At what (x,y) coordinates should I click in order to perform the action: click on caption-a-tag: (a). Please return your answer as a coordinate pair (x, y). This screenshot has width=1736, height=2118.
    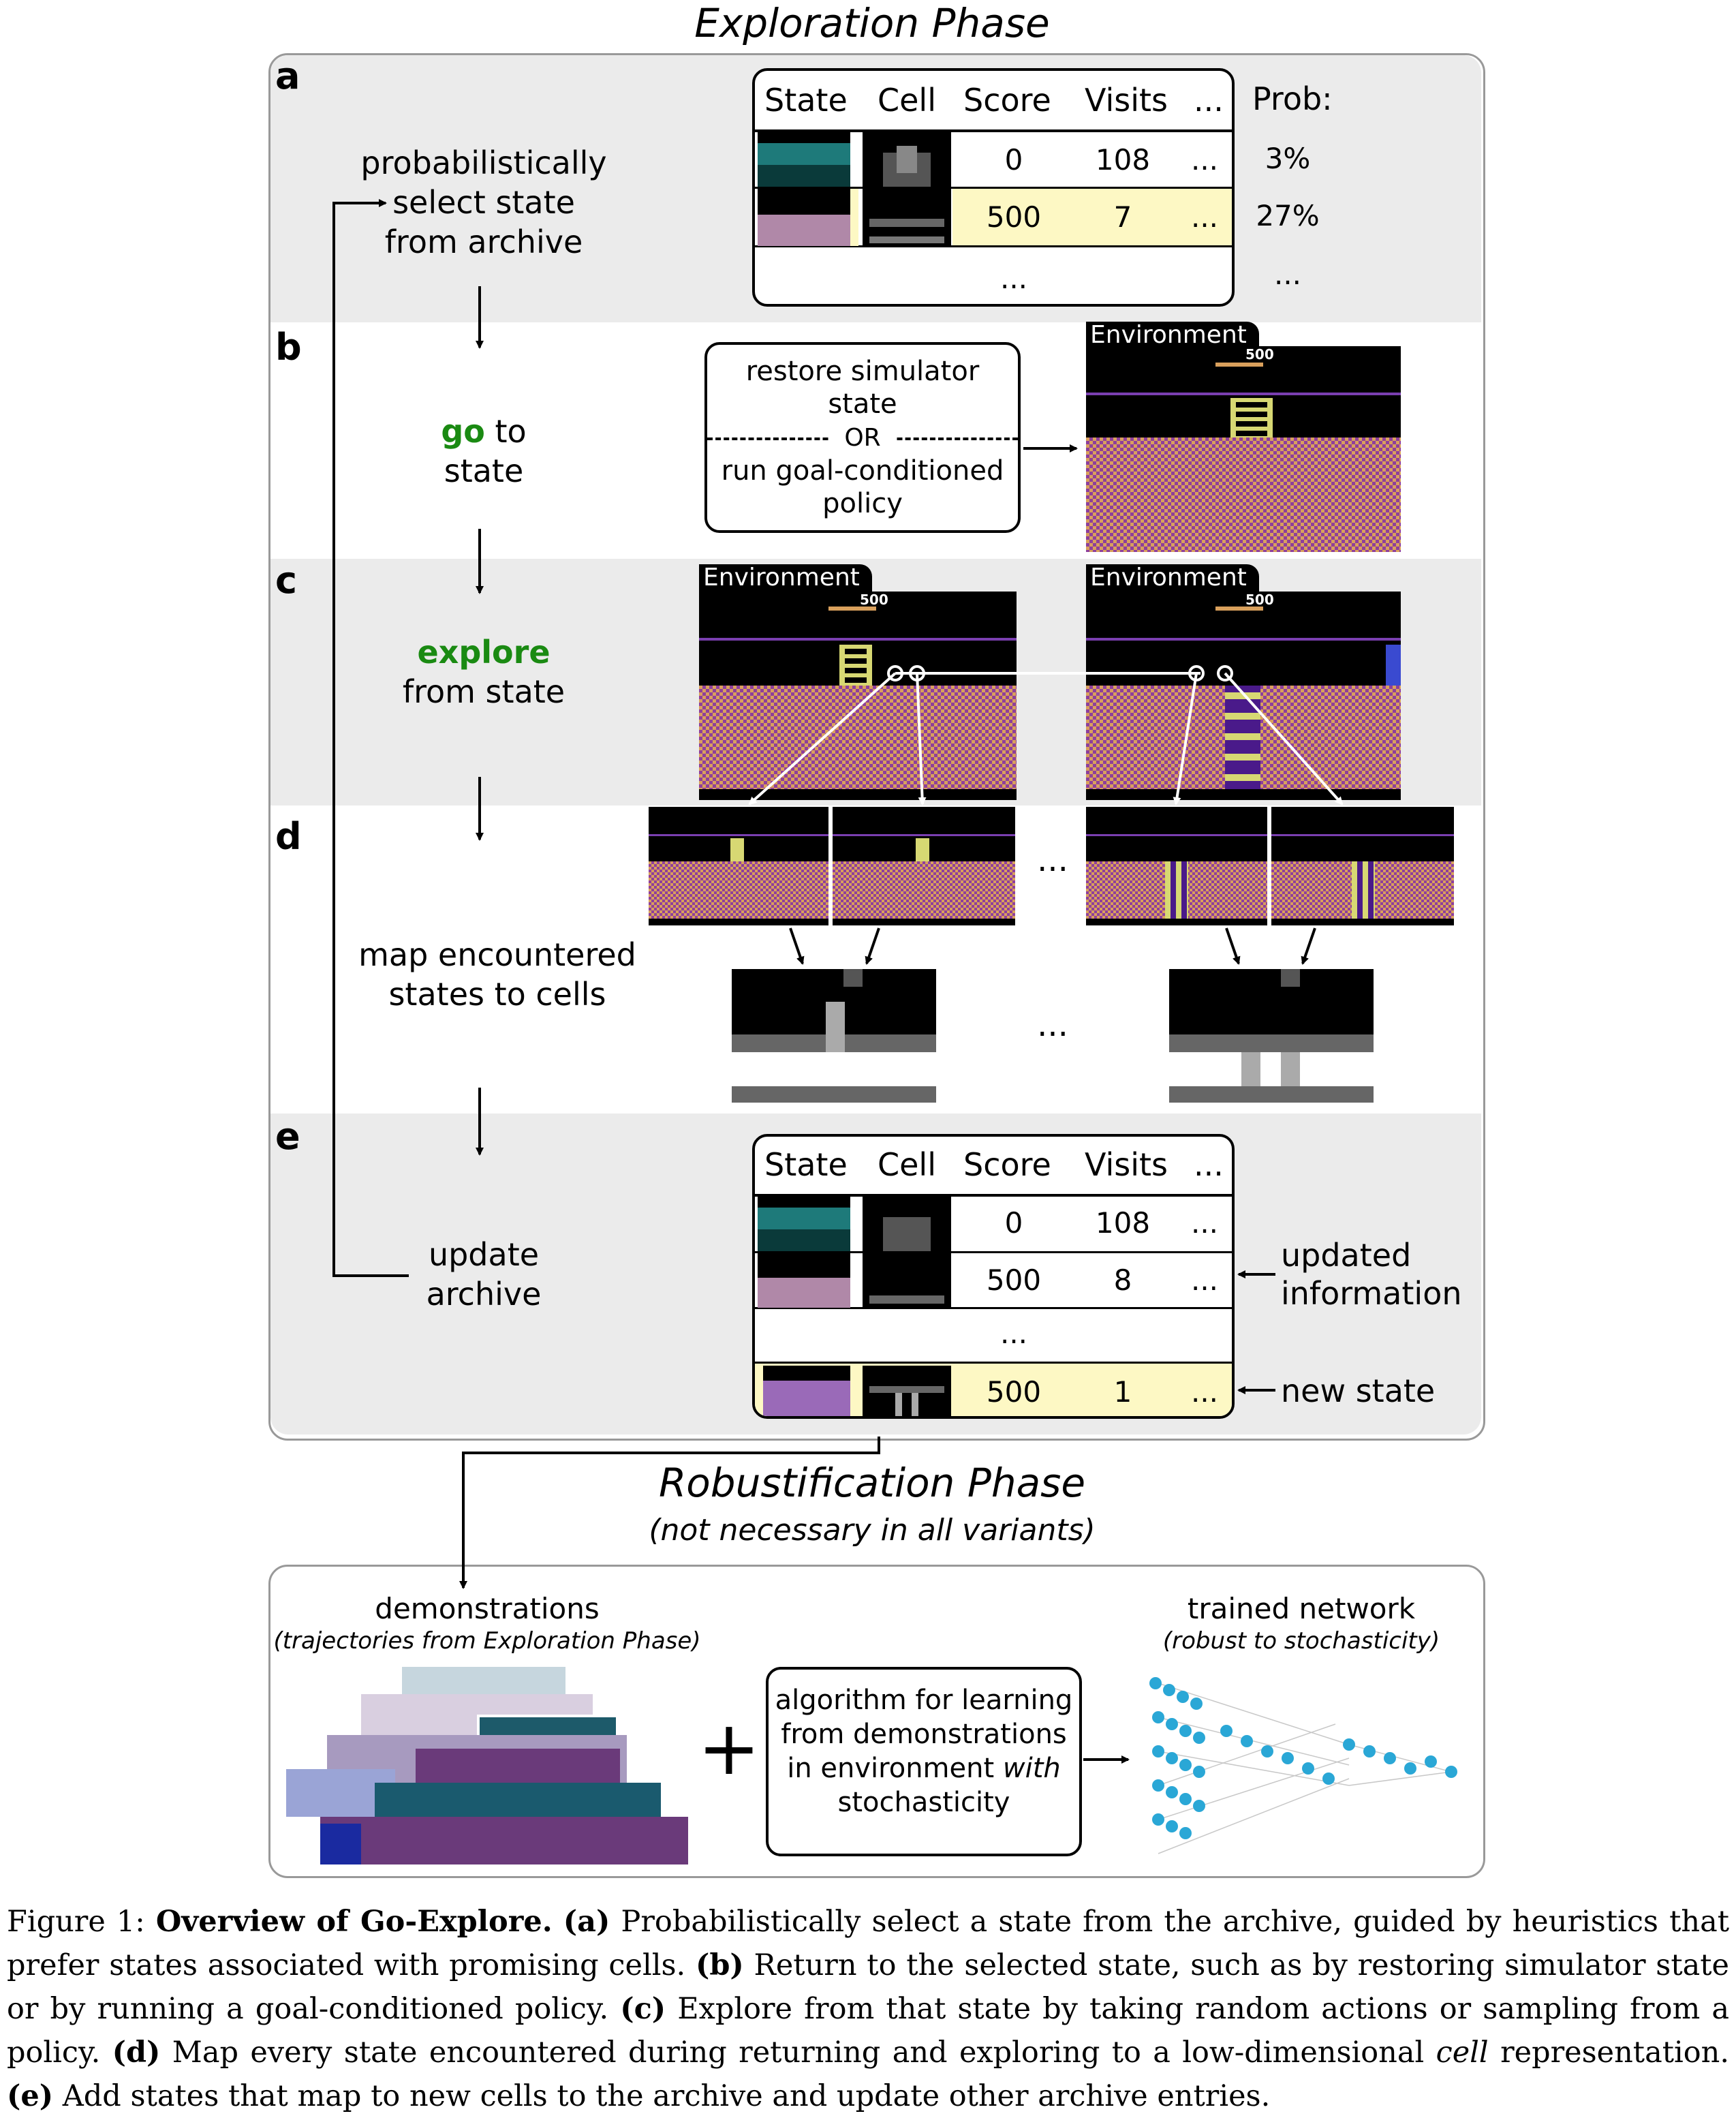
    Looking at the image, I should click on (586, 1922).